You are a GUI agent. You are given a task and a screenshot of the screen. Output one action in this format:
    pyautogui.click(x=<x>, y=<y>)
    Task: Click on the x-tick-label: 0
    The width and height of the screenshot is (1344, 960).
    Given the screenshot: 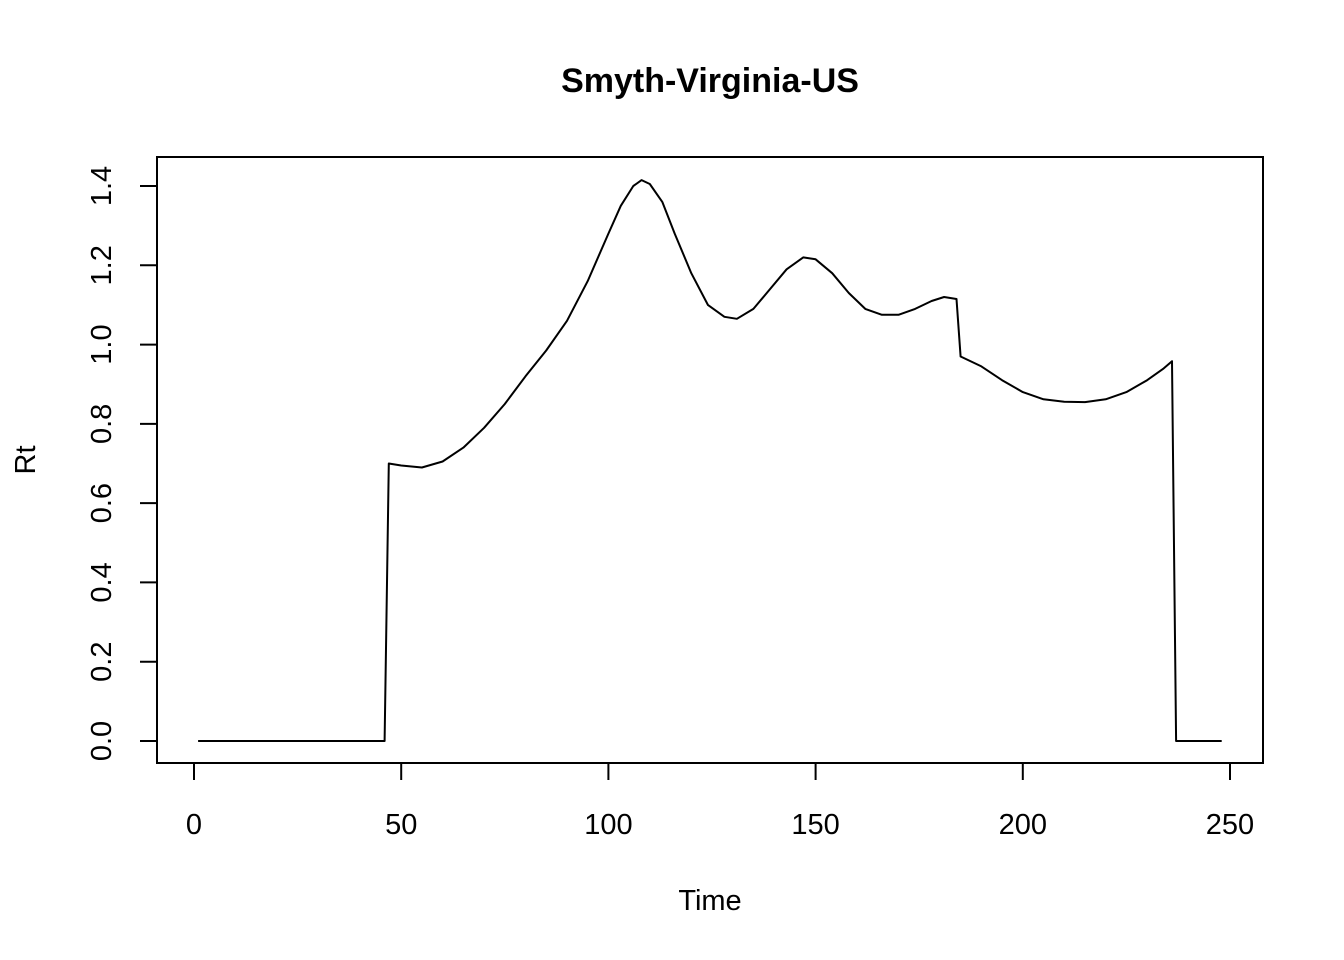 What is the action you would take?
    pyautogui.click(x=194, y=825)
    